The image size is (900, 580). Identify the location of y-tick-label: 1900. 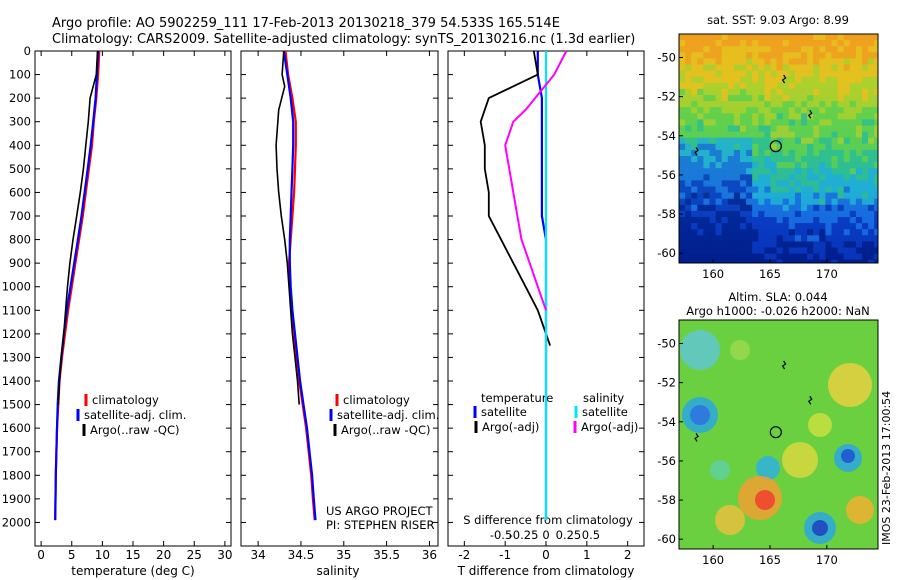
(16, 499).